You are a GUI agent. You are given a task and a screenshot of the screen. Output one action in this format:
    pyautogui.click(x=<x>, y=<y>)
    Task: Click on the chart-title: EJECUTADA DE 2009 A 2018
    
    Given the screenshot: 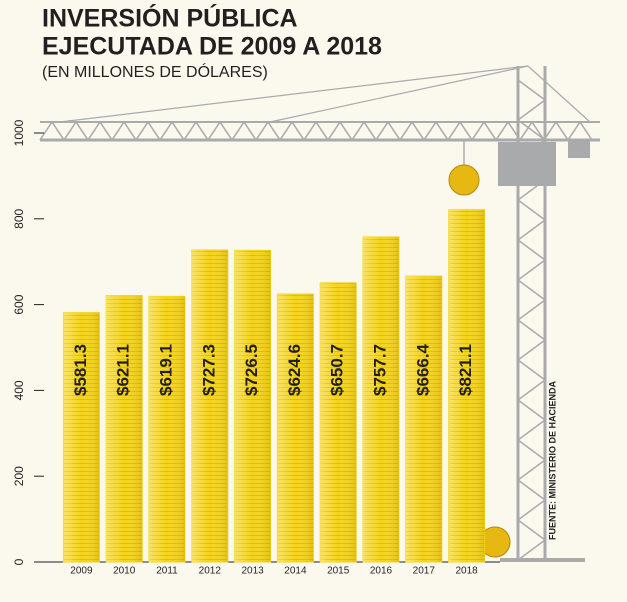 What is the action you would take?
    pyautogui.click(x=212, y=47)
    